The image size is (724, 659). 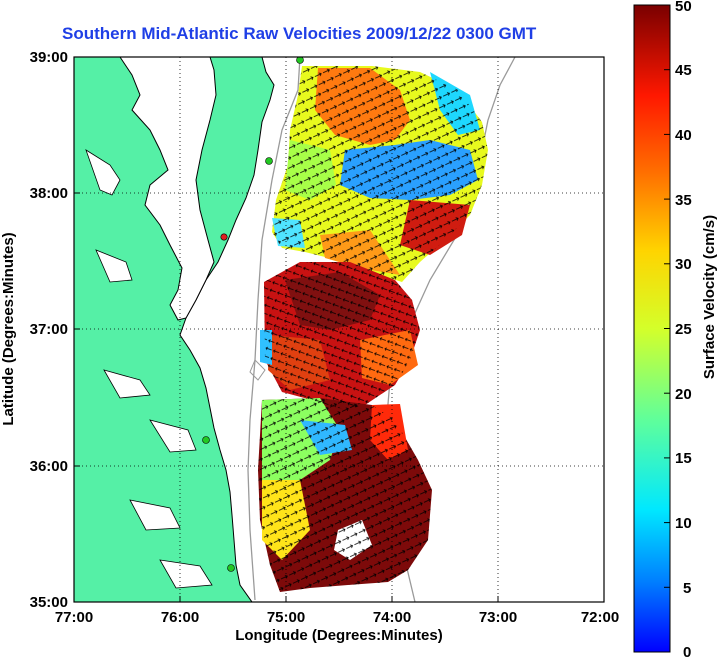 I want to click on y-tick-label: 36:00, so click(x=49, y=466).